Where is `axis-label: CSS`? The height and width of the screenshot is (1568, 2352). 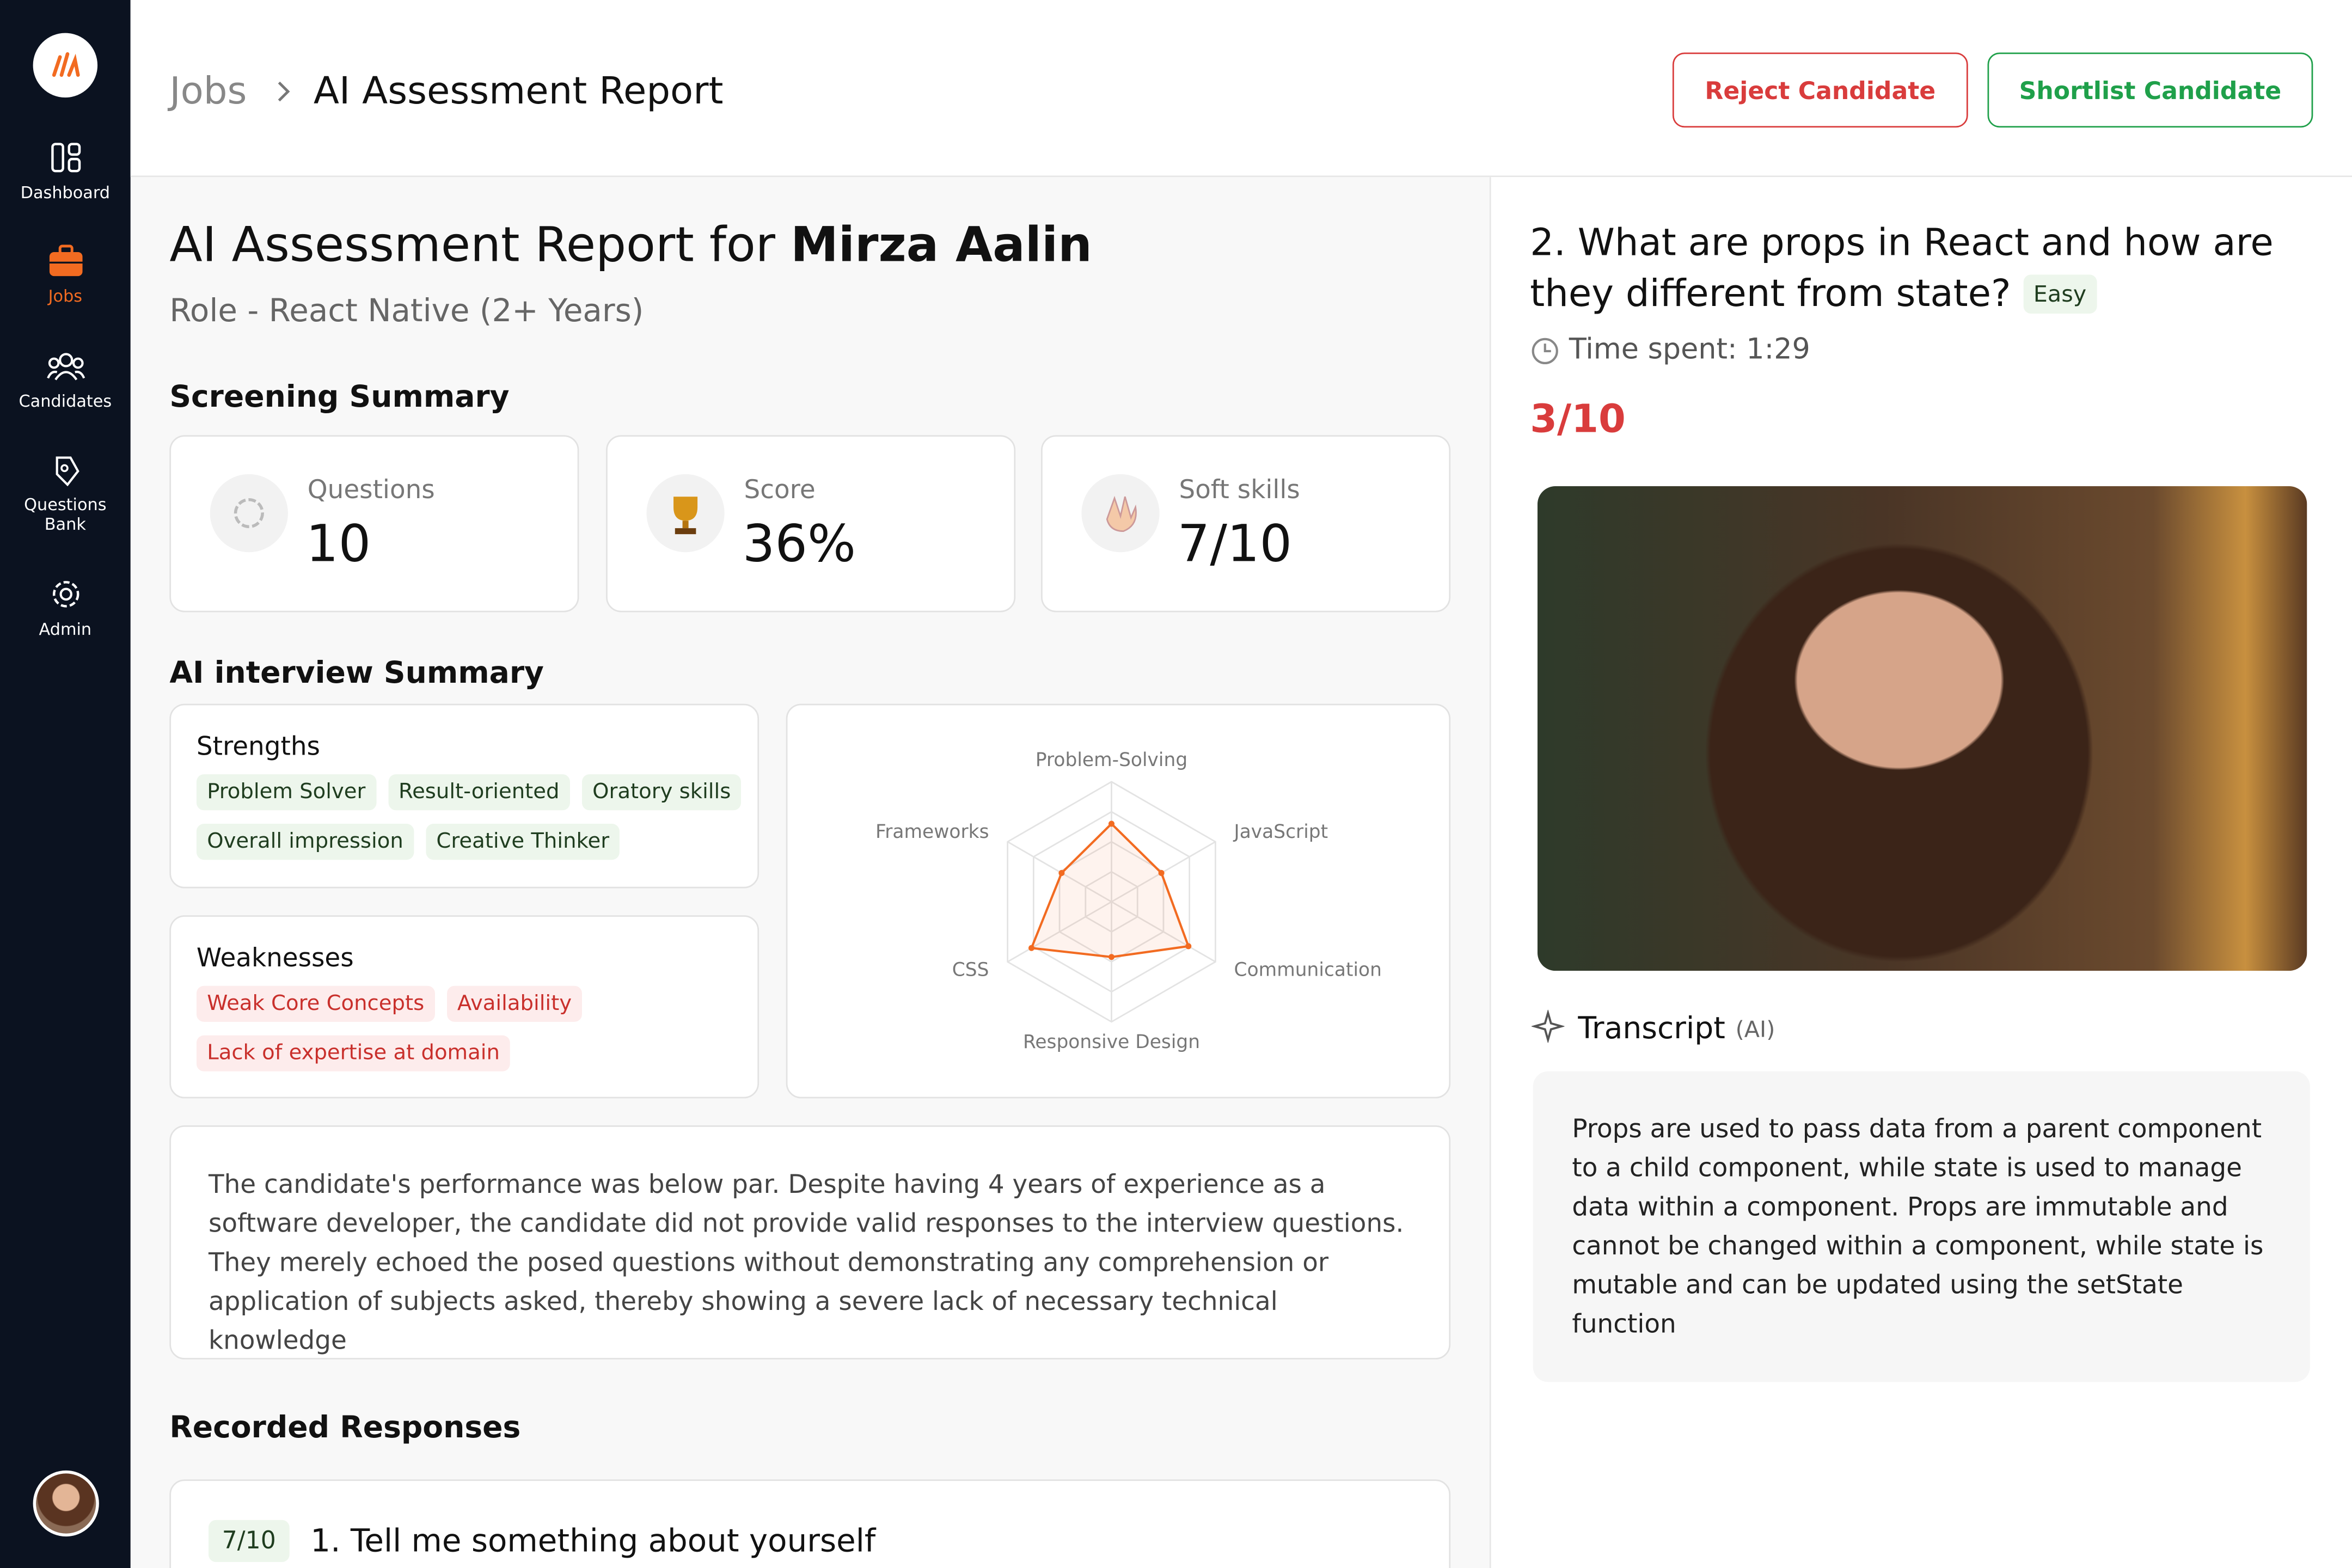 axis-label: CSS is located at coordinates (970, 970).